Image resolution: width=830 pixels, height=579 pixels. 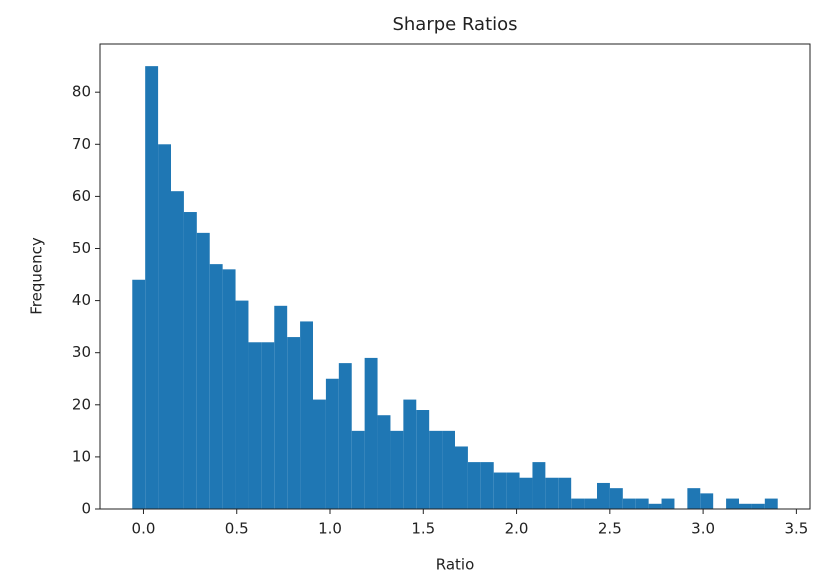 What do you see at coordinates (610, 529) in the screenshot?
I see `x-tick-label: 2.5` at bounding box center [610, 529].